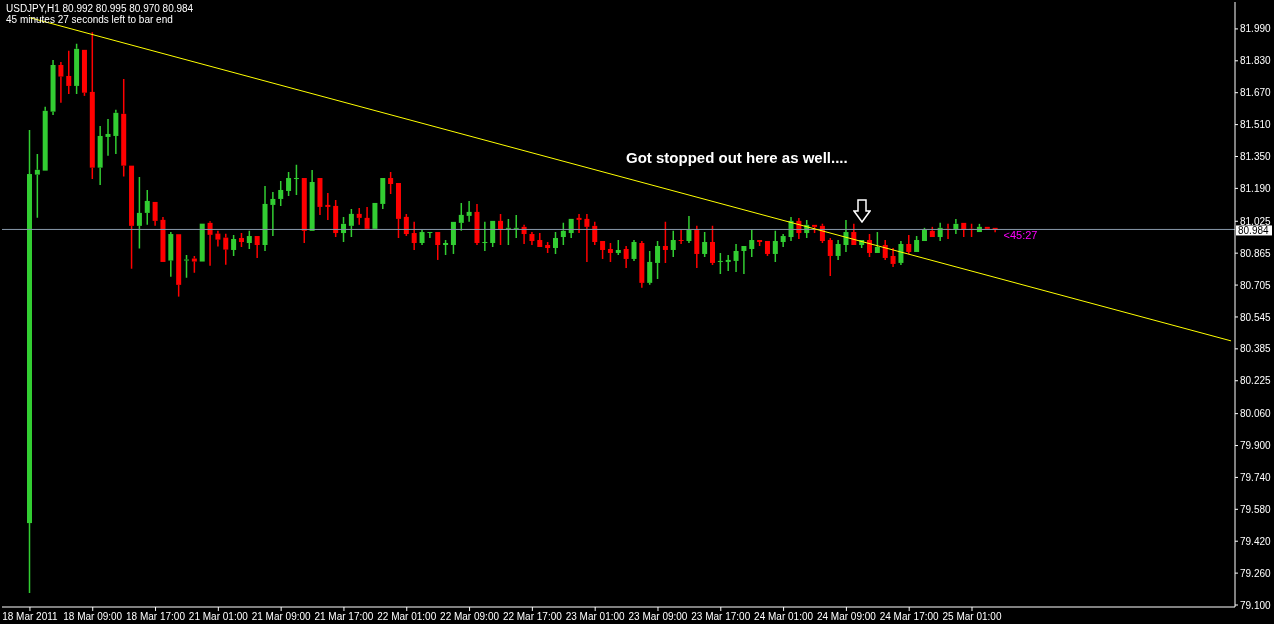  What do you see at coordinates (407, 616) in the screenshot?
I see `x-tick-label: 22 Mar 01:00` at bounding box center [407, 616].